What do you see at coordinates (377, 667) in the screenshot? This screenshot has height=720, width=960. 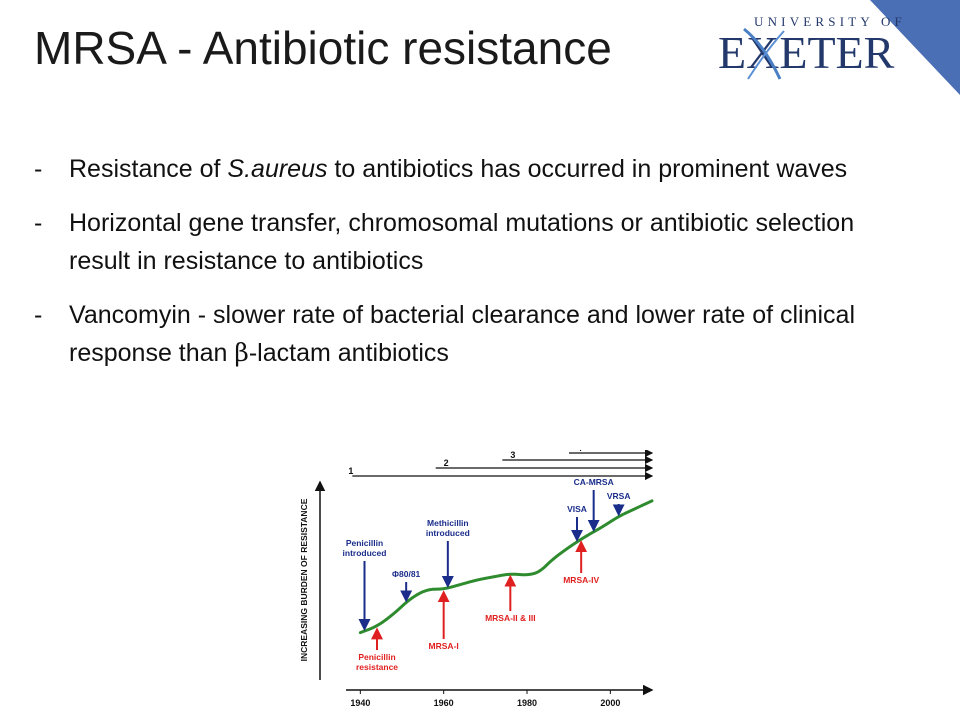 I see `event-label: resistance` at bounding box center [377, 667].